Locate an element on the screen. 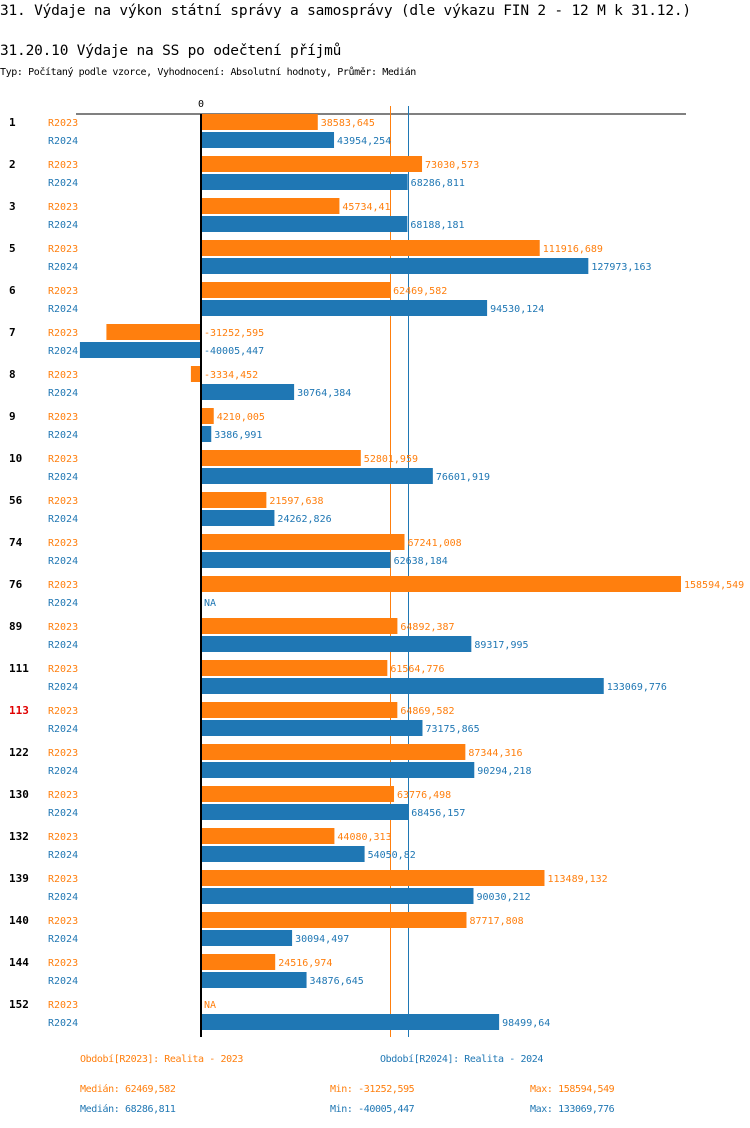  max-r2023: Max: 158594,549 is located at coordinates (572, 1089).